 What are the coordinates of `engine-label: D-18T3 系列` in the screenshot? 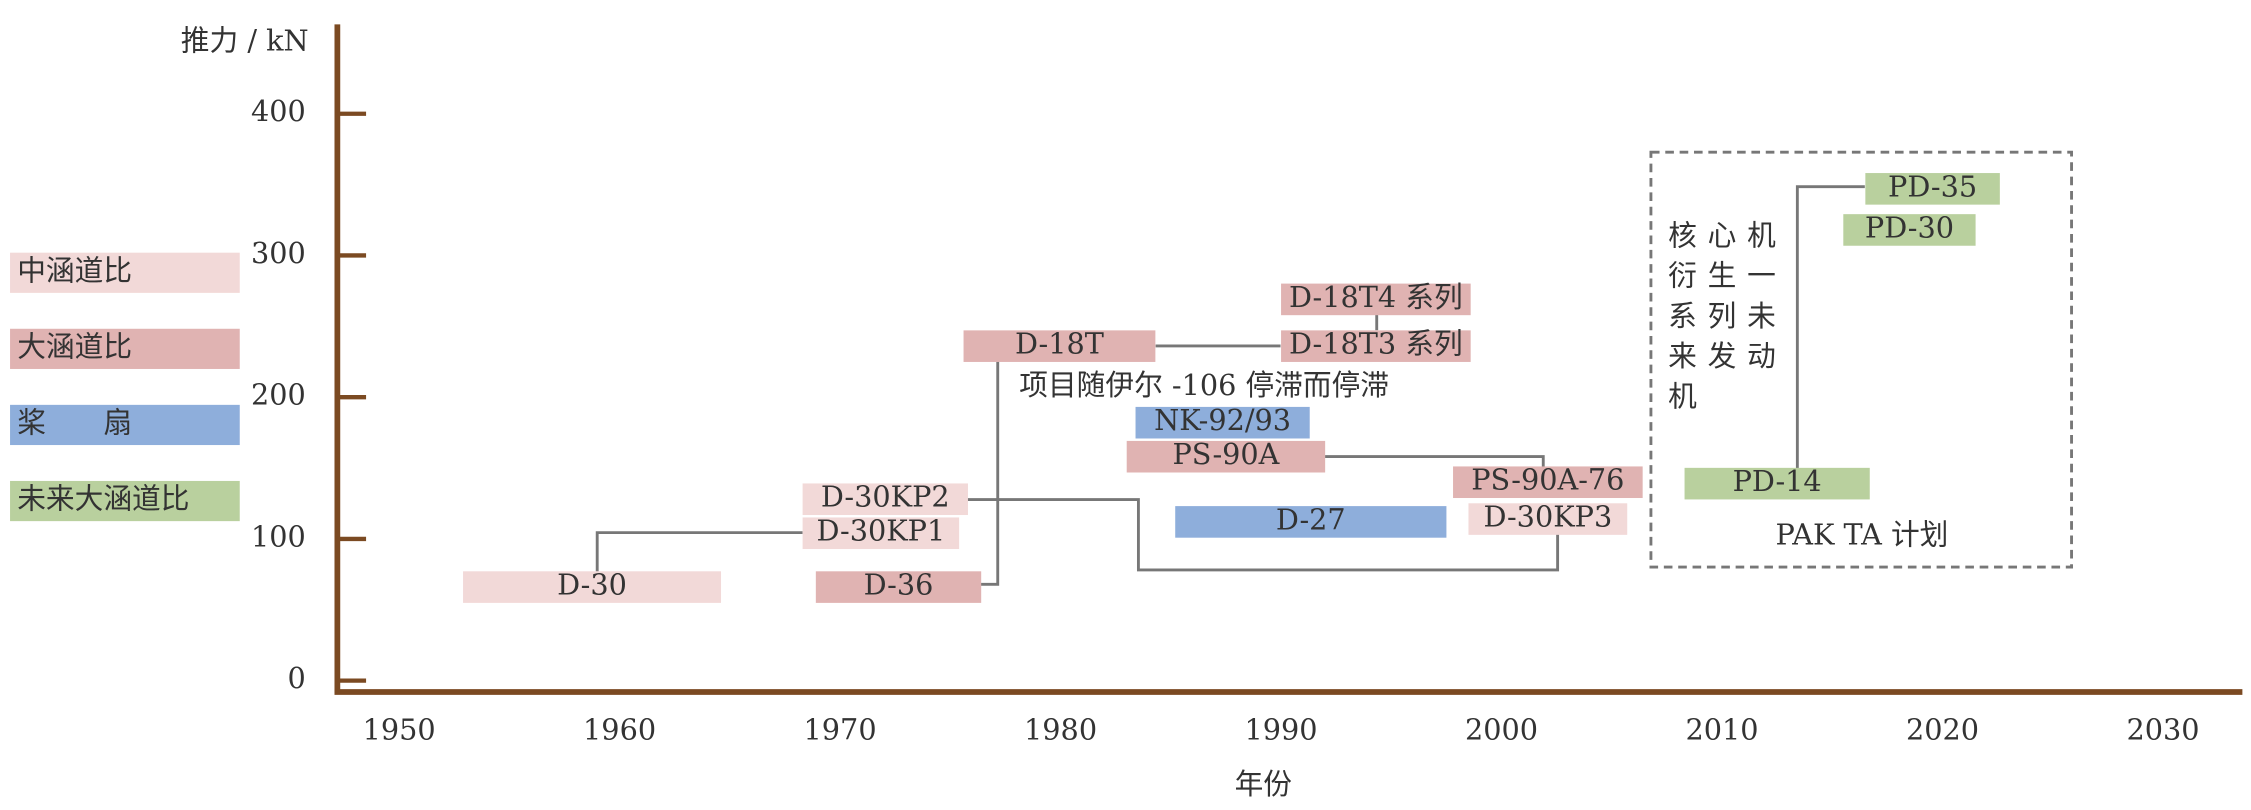 It's located at (1376, 344).